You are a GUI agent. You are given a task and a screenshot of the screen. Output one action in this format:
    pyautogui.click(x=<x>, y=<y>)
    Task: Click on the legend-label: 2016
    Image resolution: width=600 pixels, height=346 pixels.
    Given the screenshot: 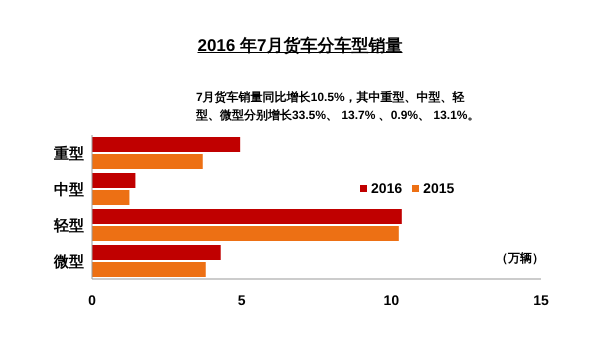 What is the action you would take?
    pyautogui.click(x=386, y=188)
    